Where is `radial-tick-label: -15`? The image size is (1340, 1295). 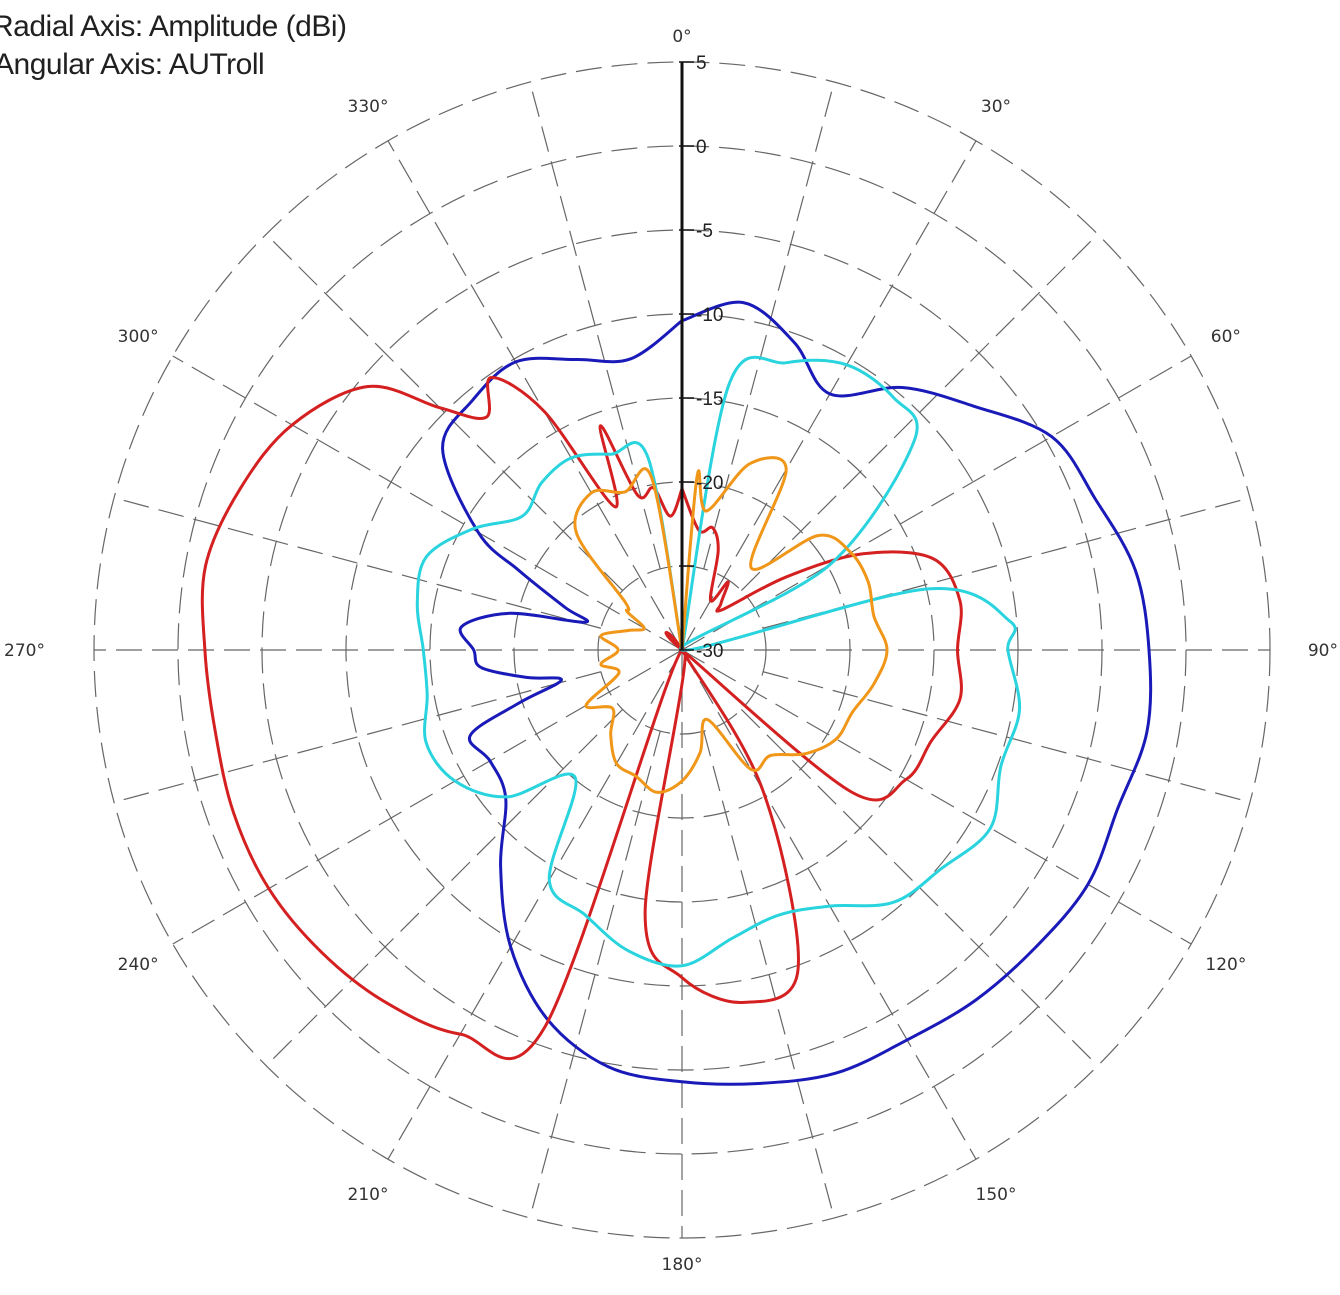 radial-tick-label: -15 is located at coordinates (709, 399).